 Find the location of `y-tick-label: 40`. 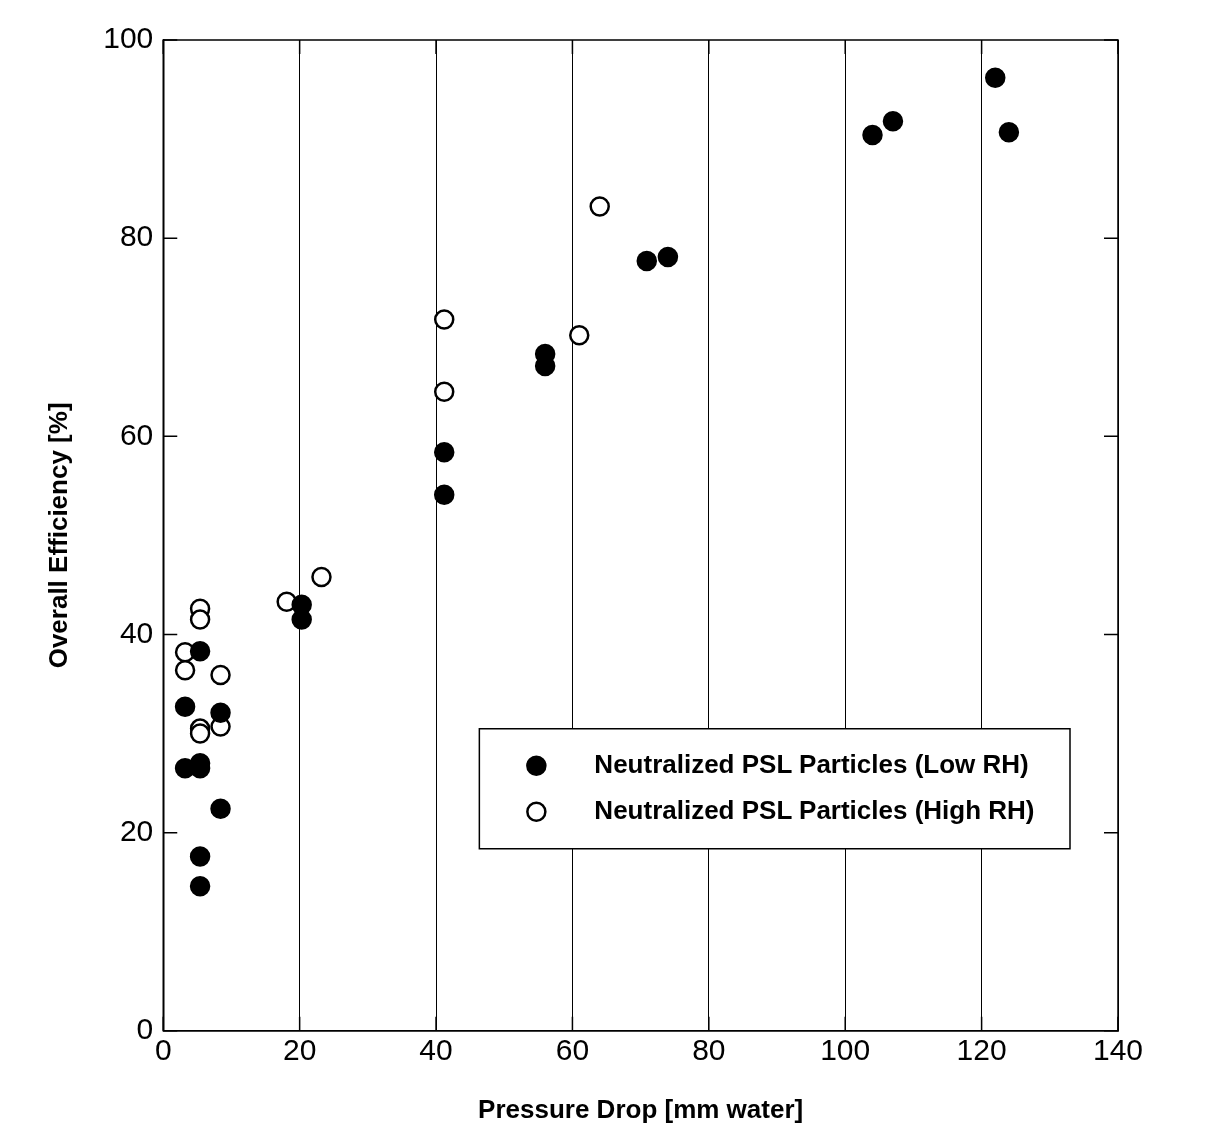

y-tick-label: 40 is located at coordinates (136, 632).